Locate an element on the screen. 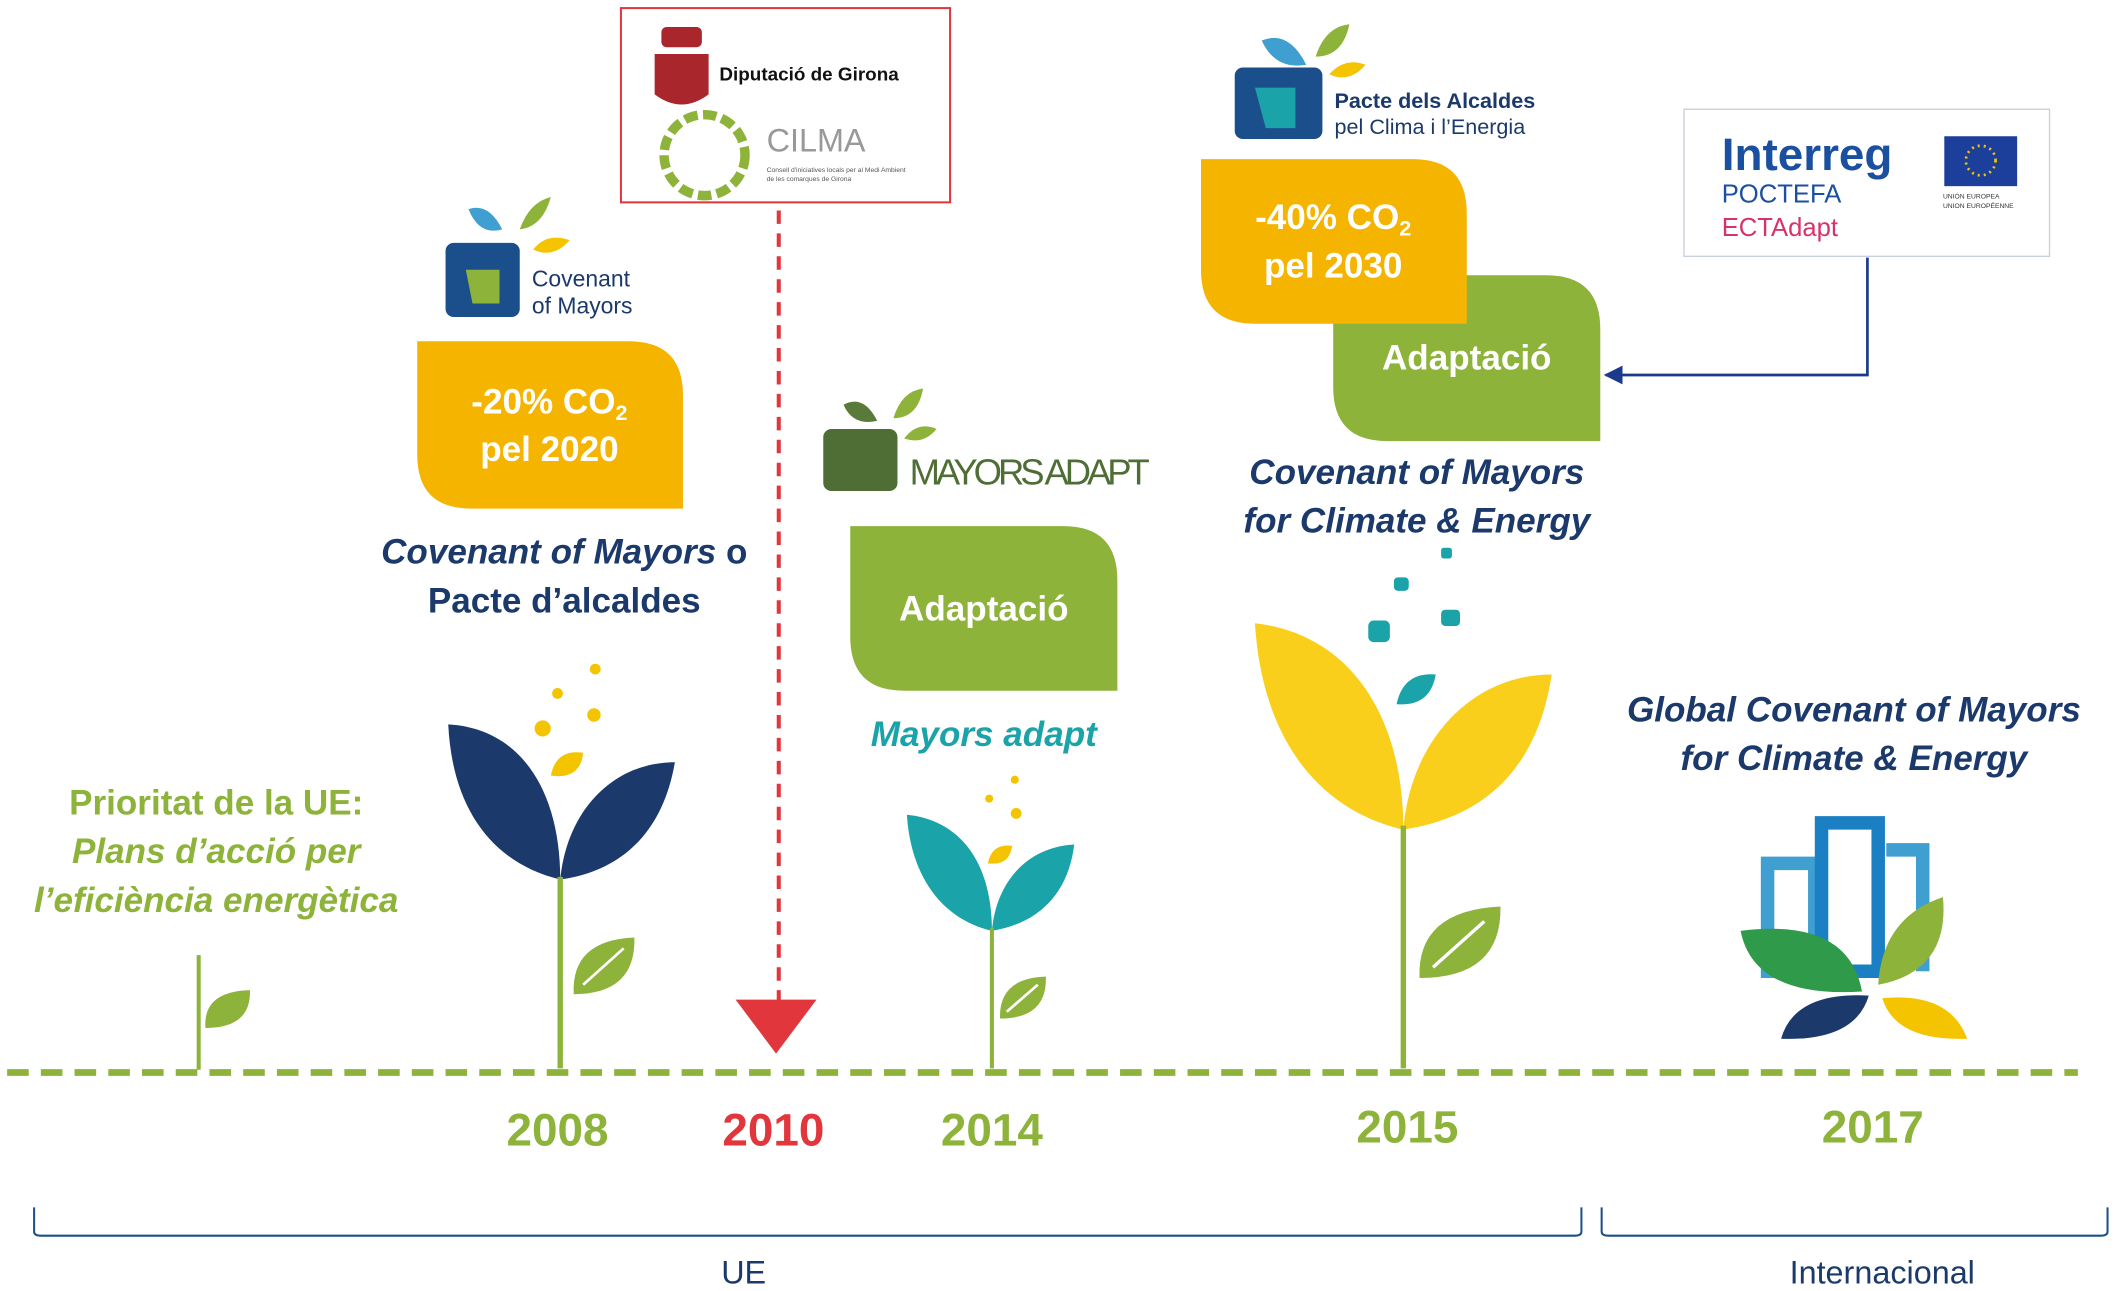 The height and width of the screenshot is (1291, 2116). scope-label: UE is located at coordinates (743, 1272).